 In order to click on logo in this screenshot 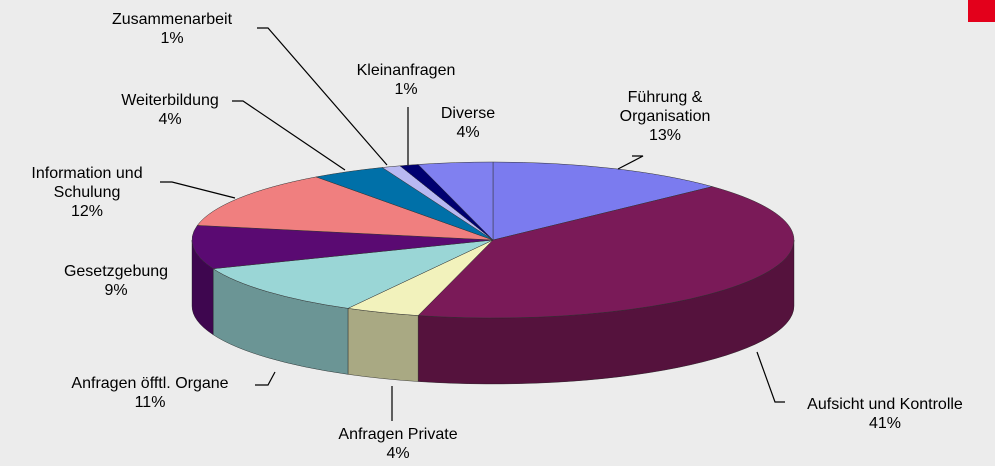, I will do `click(981, 11)`.